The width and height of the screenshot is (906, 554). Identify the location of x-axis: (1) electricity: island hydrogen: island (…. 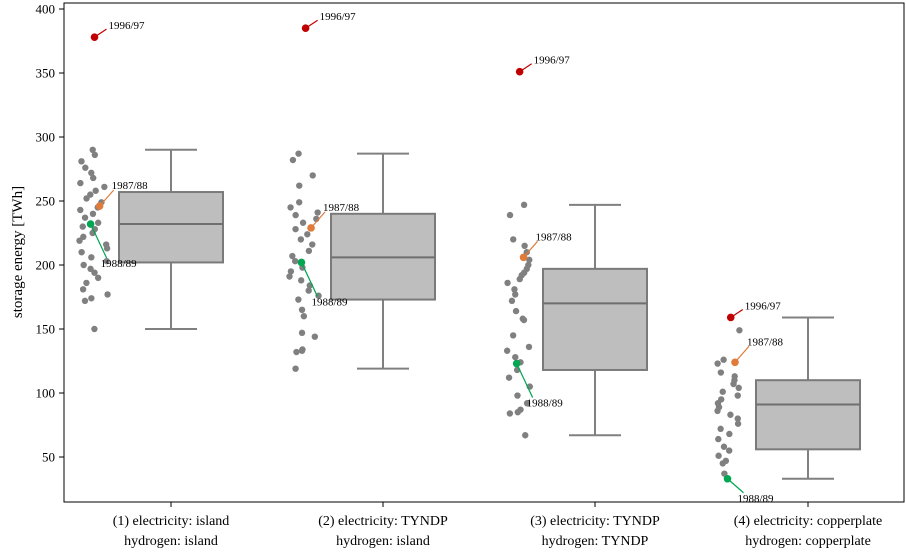
(497, 525).